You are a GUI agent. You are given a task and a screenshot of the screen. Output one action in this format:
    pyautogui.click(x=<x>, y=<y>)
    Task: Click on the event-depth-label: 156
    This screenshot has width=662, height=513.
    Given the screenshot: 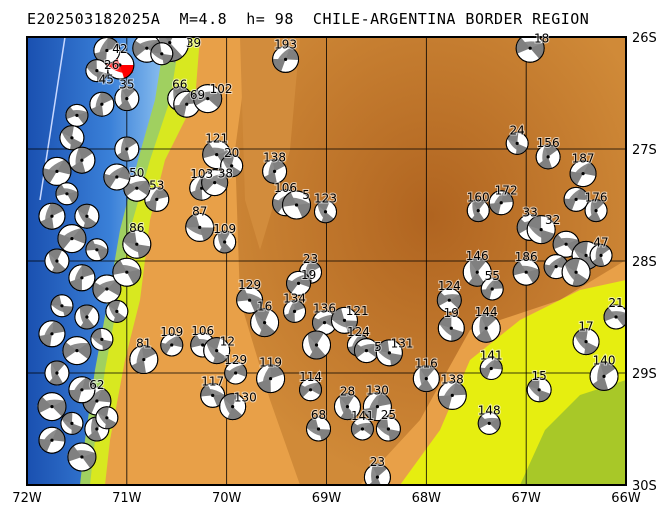 What is the action you would take?
    pyautogui.click(x=548, y=143)
    